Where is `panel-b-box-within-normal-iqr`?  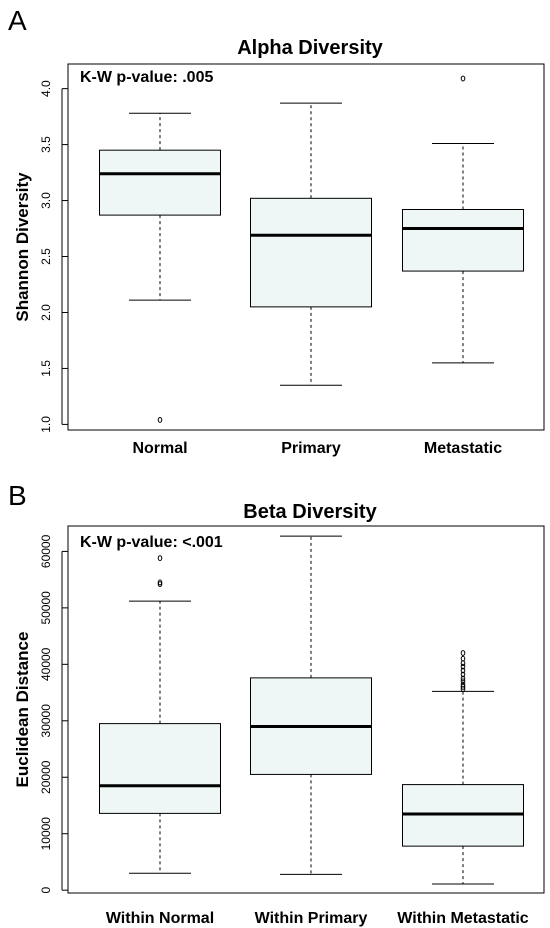
panel-b-box-within-normal-iqr is located at coordinates (160, 768).